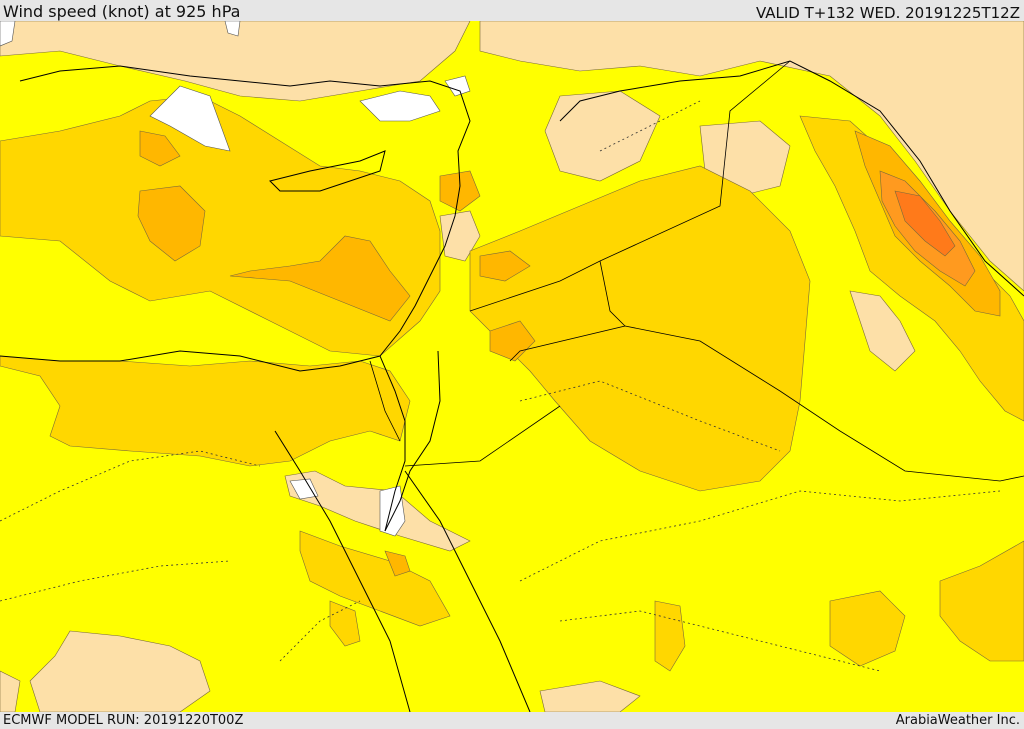 The width and height of the screenshot is (1024, 729). I want to click on valid-time-label: VALID T+132 WED. 20191225T12Z, so click(887, 13).